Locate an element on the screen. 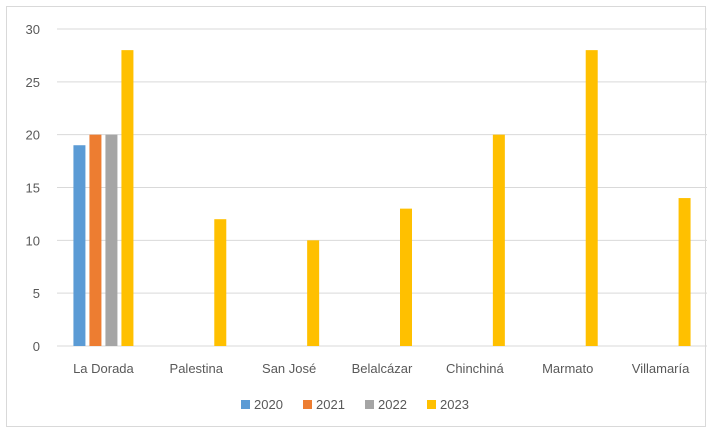  bar-2020-la-dorada is located at coordinates (79, 245).